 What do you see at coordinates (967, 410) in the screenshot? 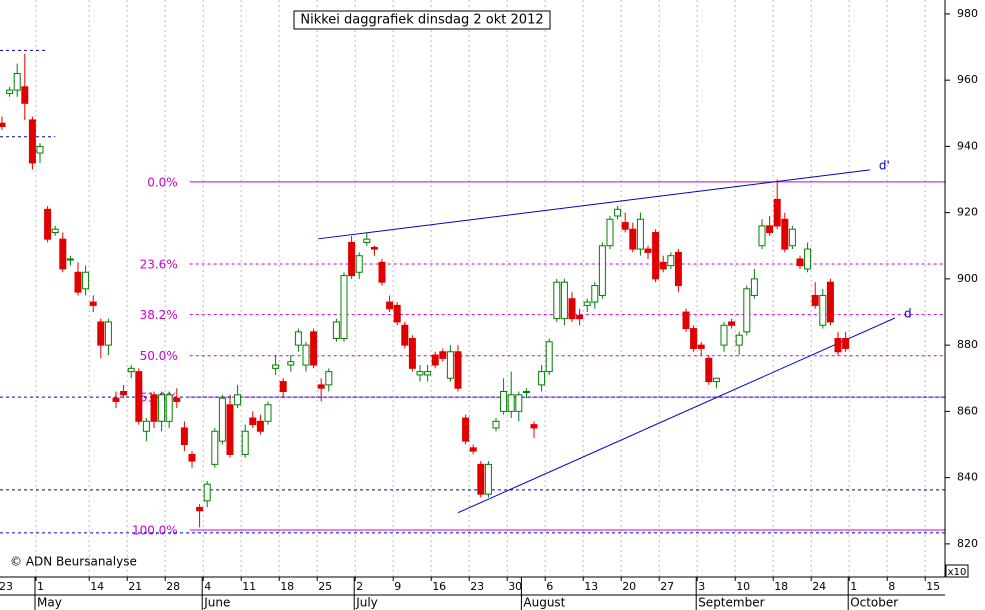
I see `y-tick-label: 860` at bounding box center [967, 410].